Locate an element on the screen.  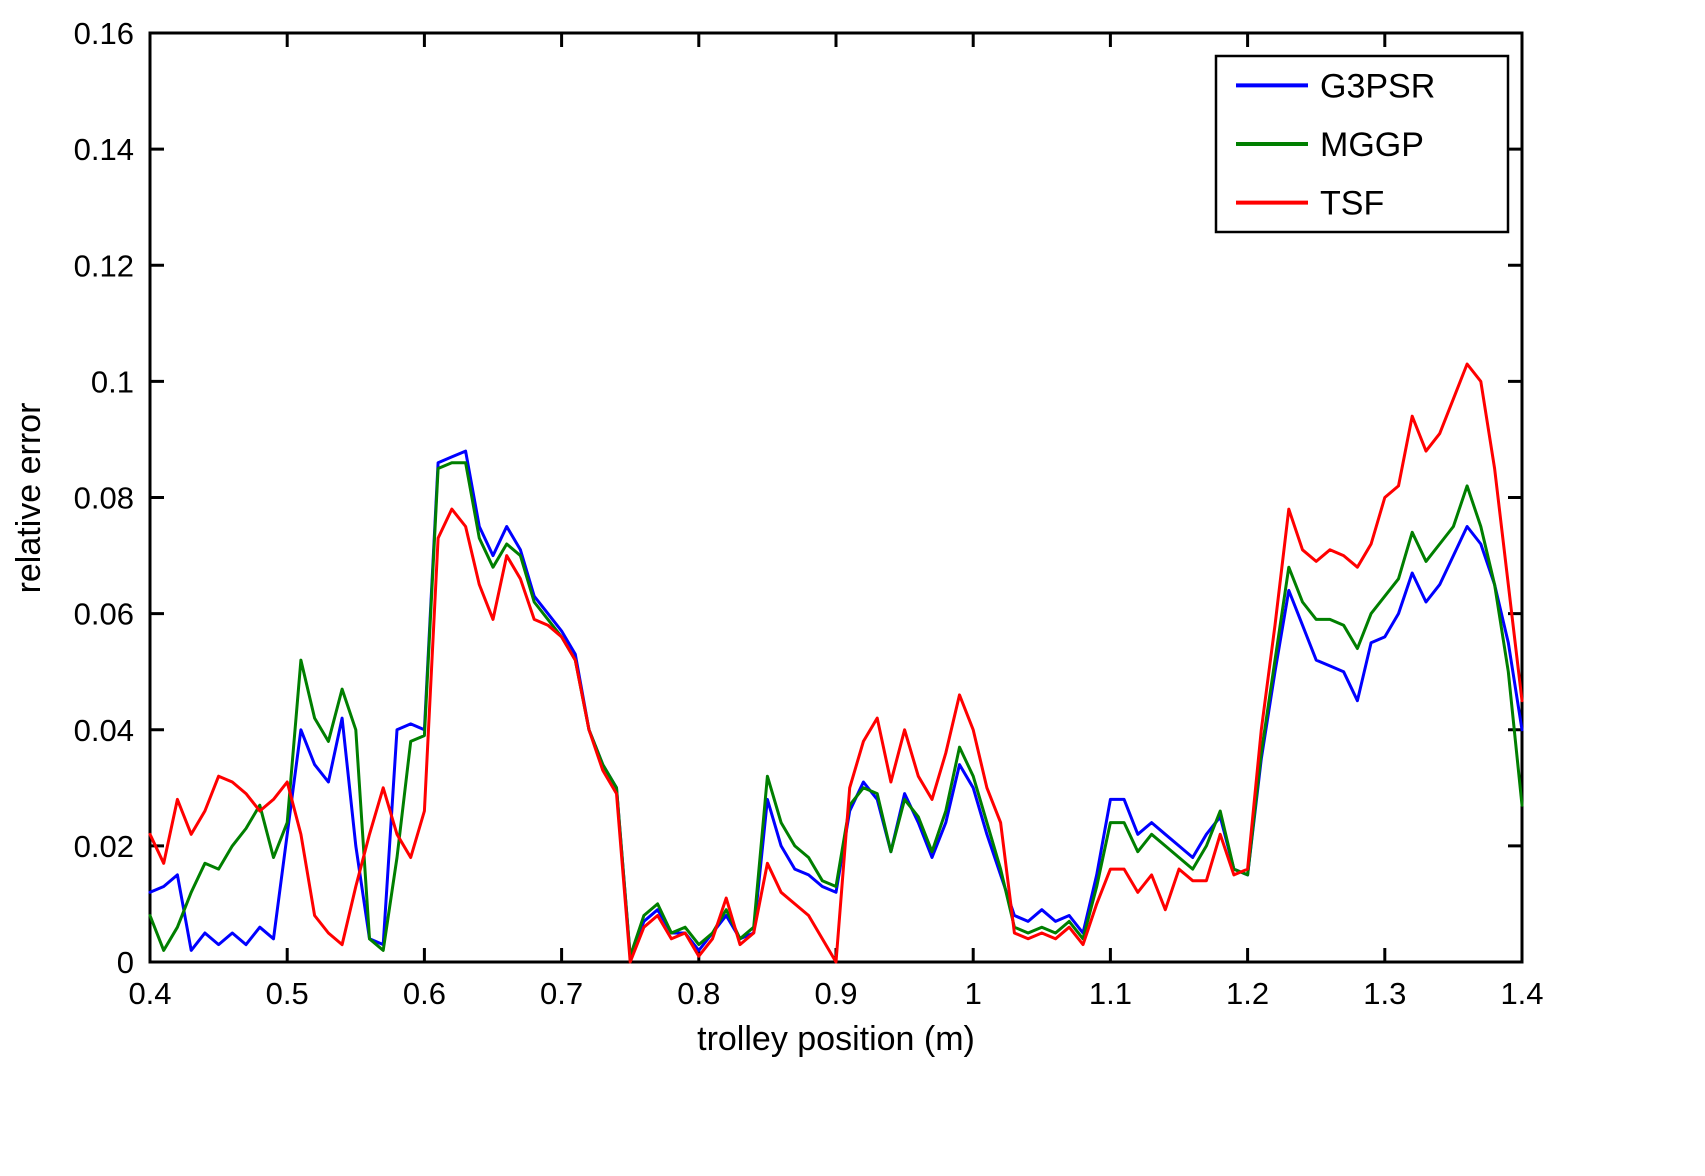
x-tick-label: 0.9 is located at coordinates (835, 993).